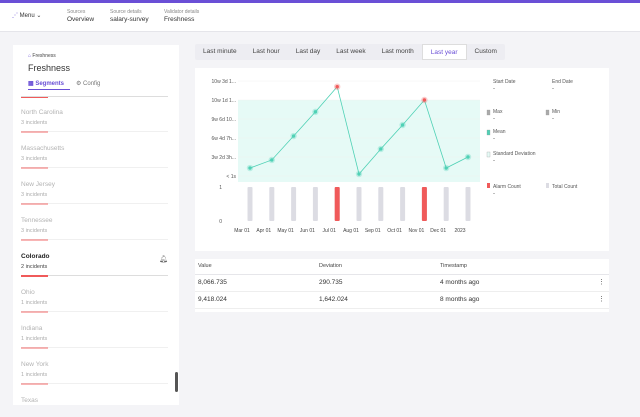 This screenshot has width=640, height=417. I want to click on stat-label: Mean, so click(499, 132).